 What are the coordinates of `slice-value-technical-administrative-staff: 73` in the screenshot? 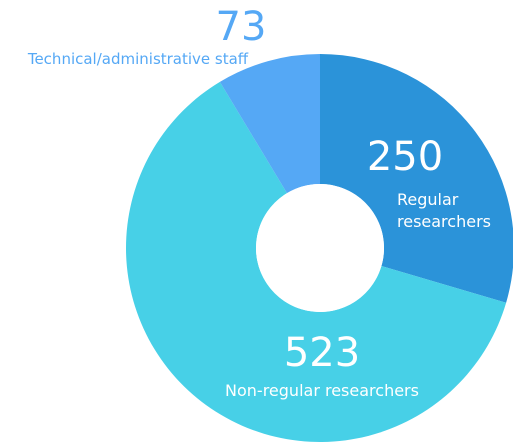 It's located at (241, 27).